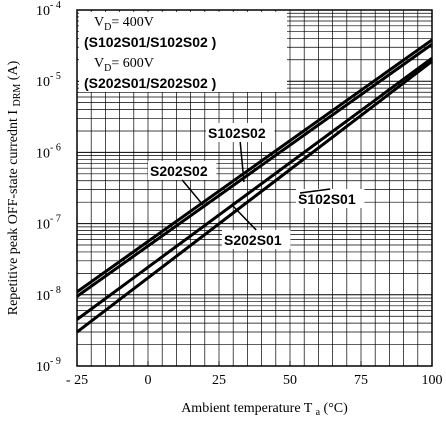 The height and width of the screenshot is (427, 446). What do you see at coordinates (264, 409) in the screenshot?
I see `x-axis-title: Ambient temperature T a (°C)` at bounding box center [264, 409].